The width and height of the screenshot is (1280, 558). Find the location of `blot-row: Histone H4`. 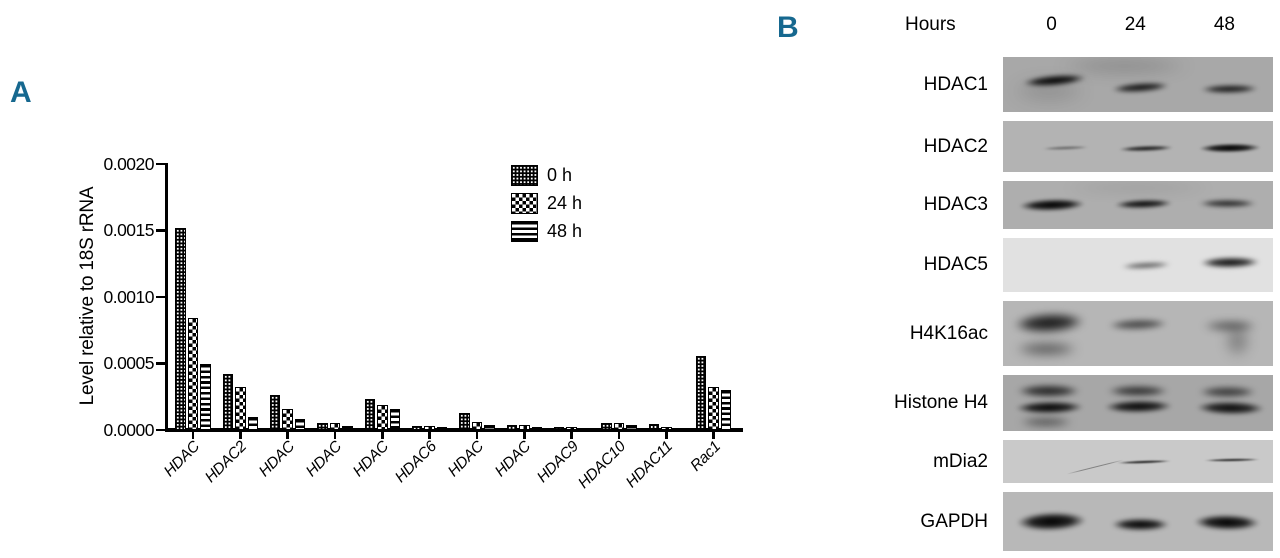

blot-row: Histone H4 is located at coordinates (1041, 403).